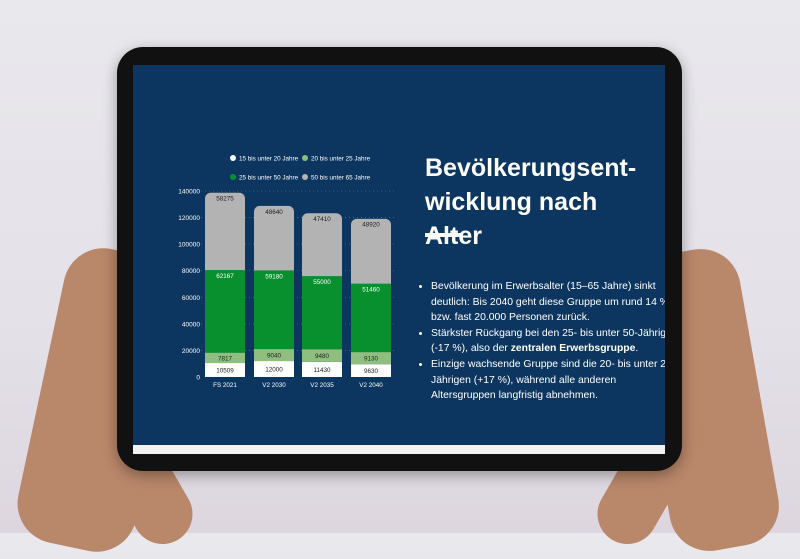 This screenshot has width=800, height=559. Describe the element at coordinates (191, 351) in the screenshot. I see `y-tick-label: 20000` at that location.